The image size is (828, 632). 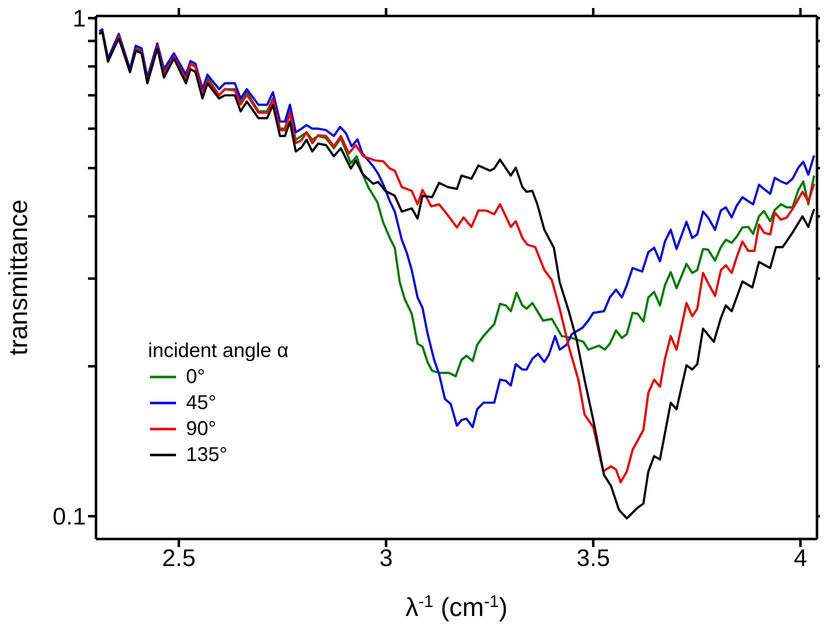 I want to click on x-axis-title: λ$^{-1}$ (cm$^{-1}$), so click(x=456, y=607).